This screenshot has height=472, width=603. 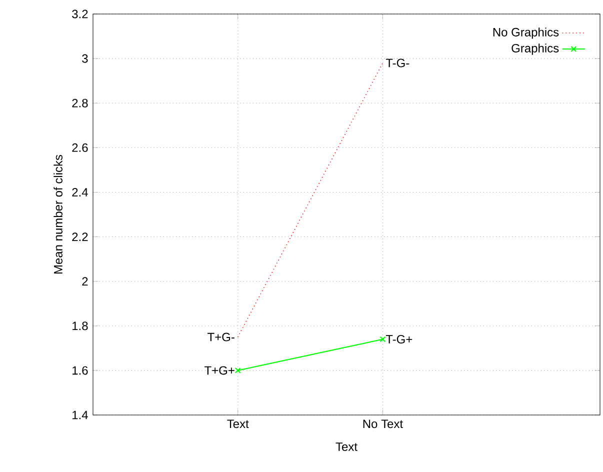 I want to click on y-tick-label: 1.6, so click(x=80, y=370).